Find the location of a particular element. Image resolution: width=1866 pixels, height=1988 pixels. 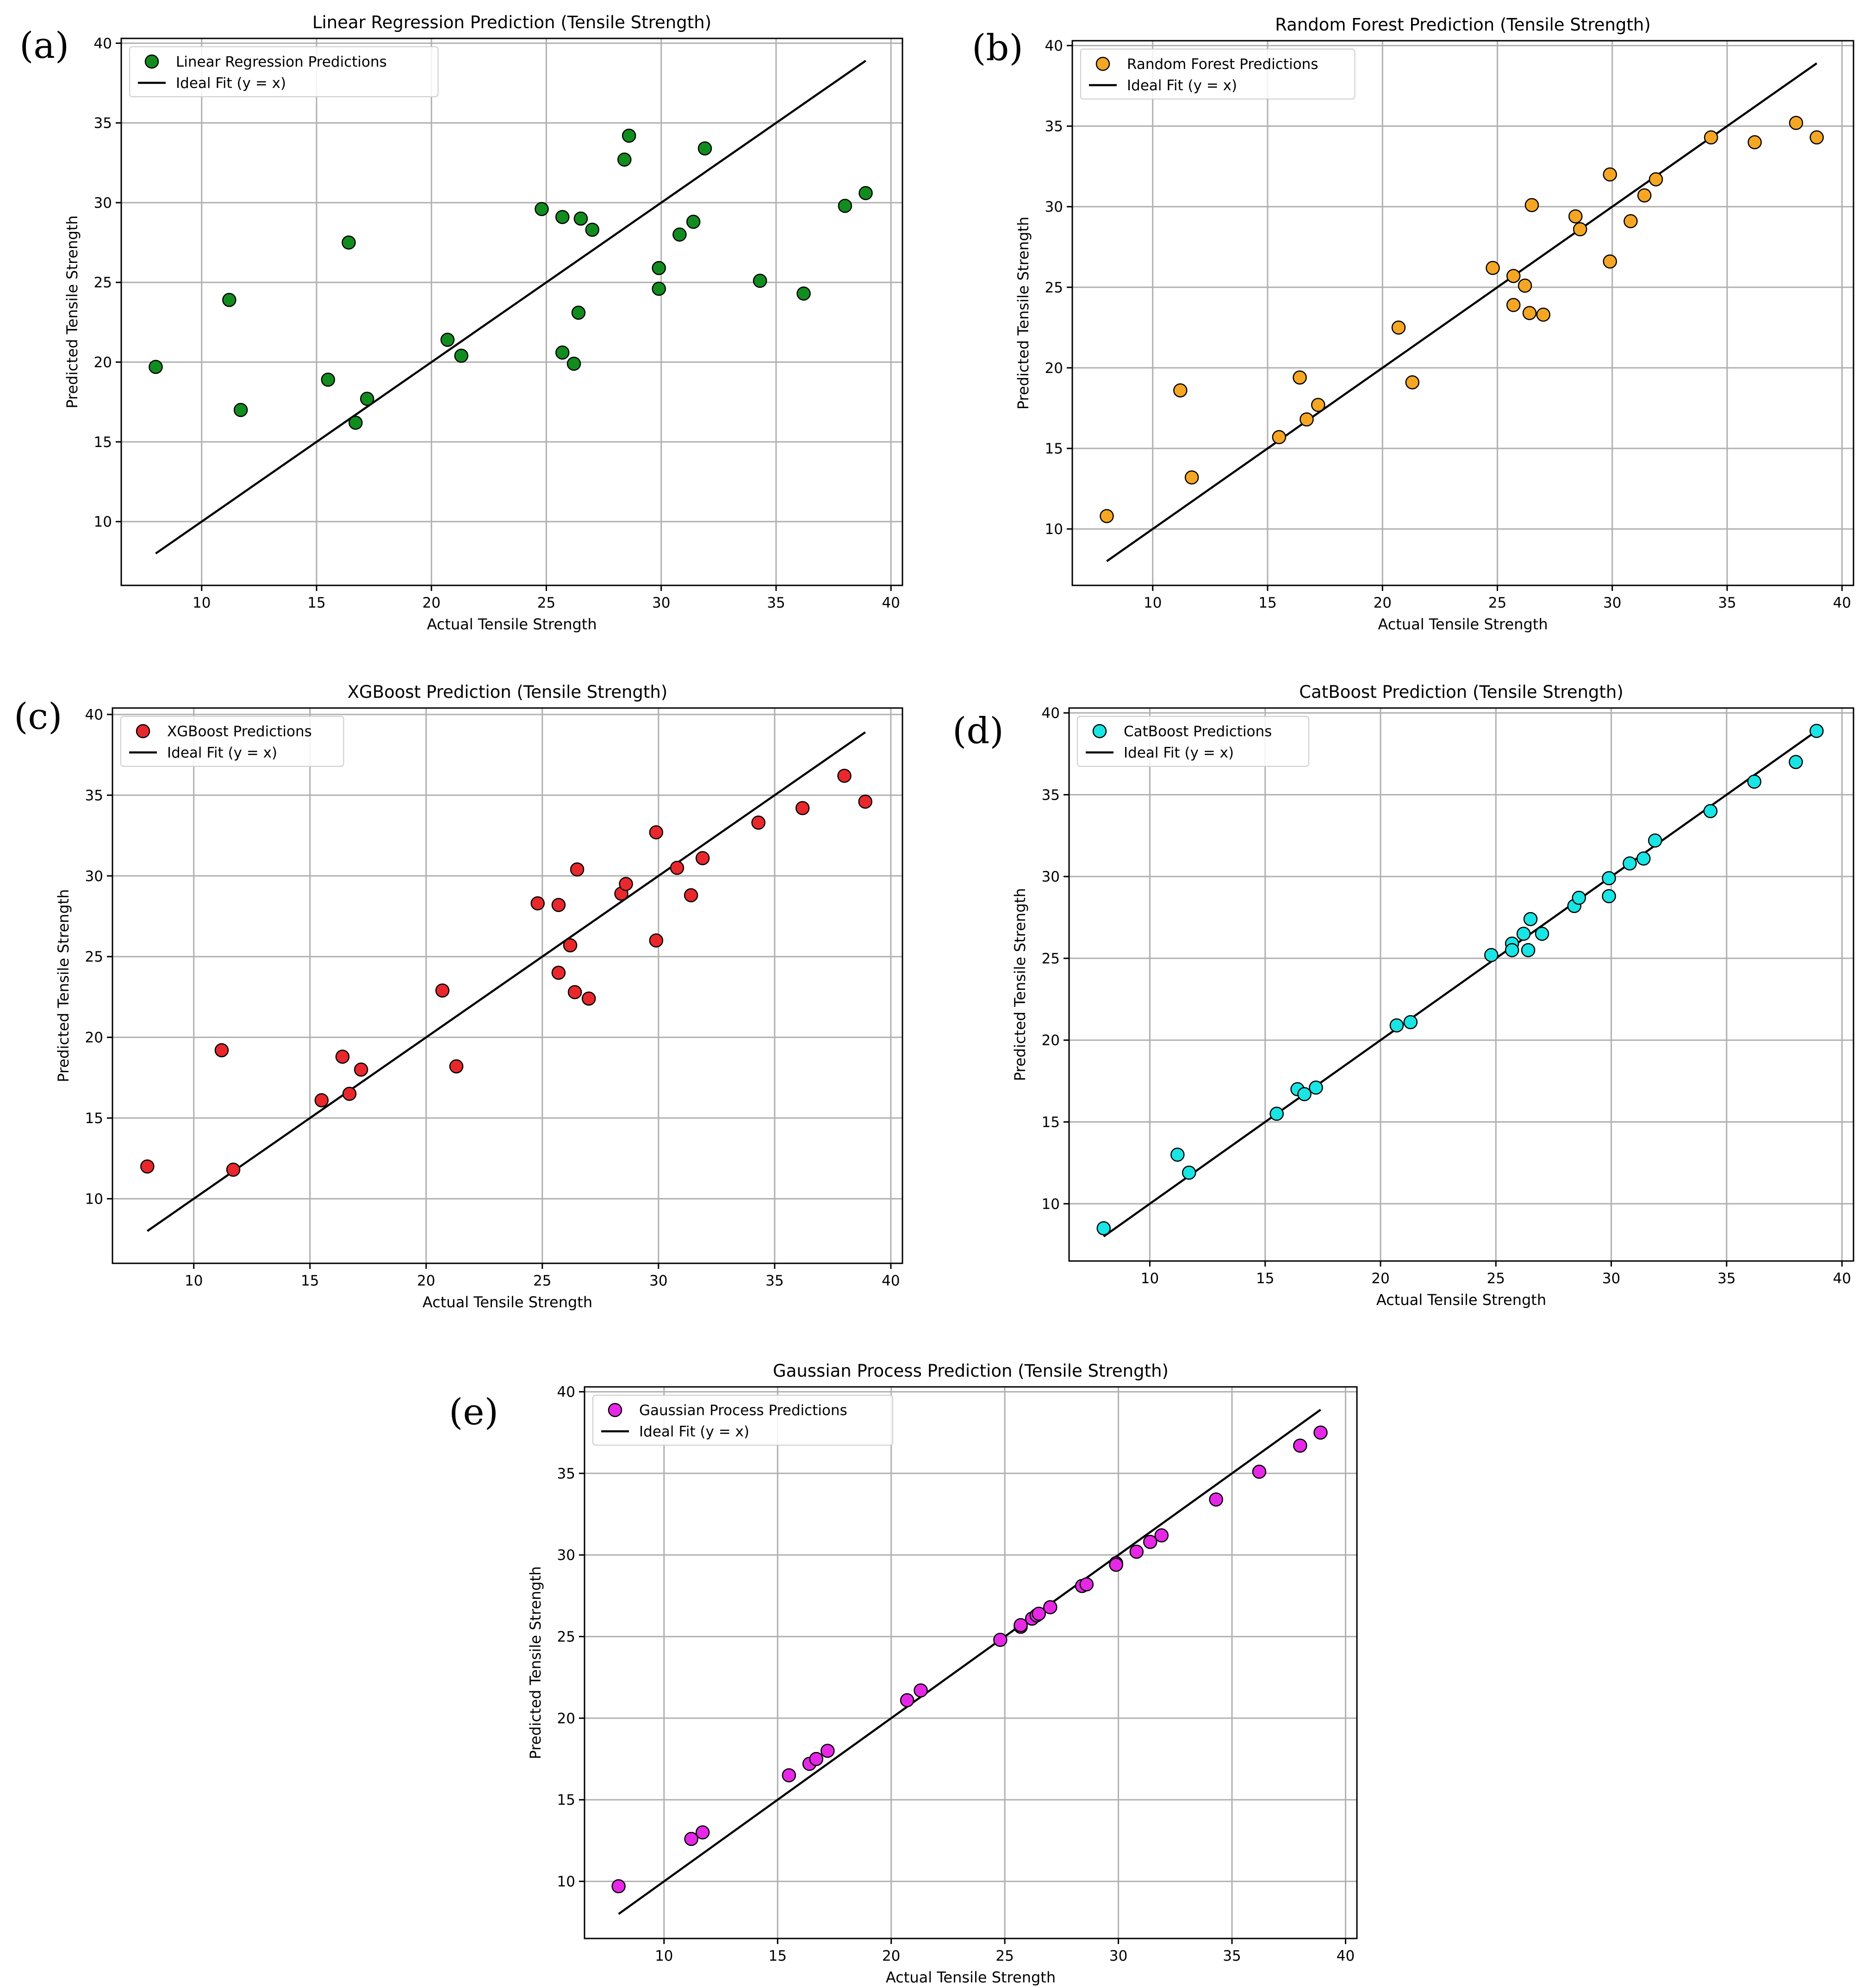

ideal-fit-line is located at coordinates (969, 1662).